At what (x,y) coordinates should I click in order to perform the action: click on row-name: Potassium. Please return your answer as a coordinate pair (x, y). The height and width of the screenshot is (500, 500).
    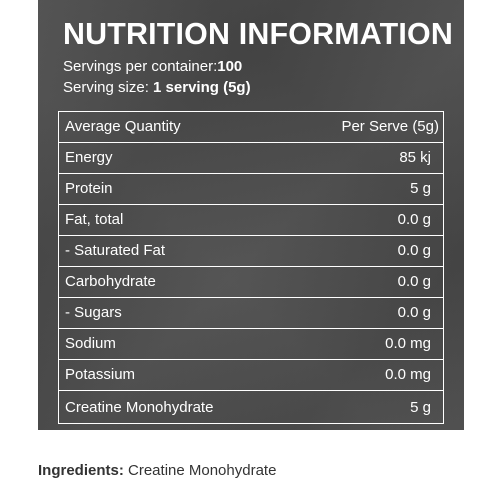
    Looking at the image, I should click on (100, 374).